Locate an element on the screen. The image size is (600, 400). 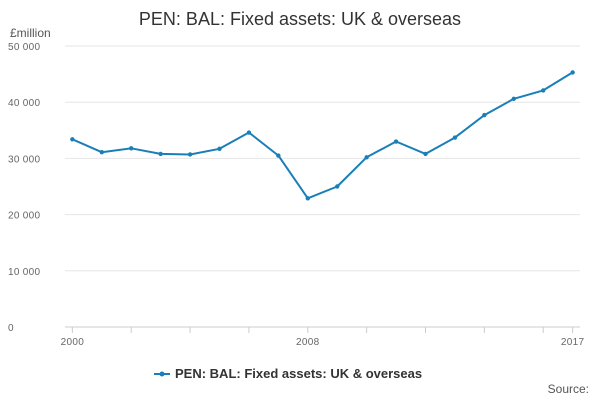
y-tick-label: 40 000 is located at coordinates (24, 103).